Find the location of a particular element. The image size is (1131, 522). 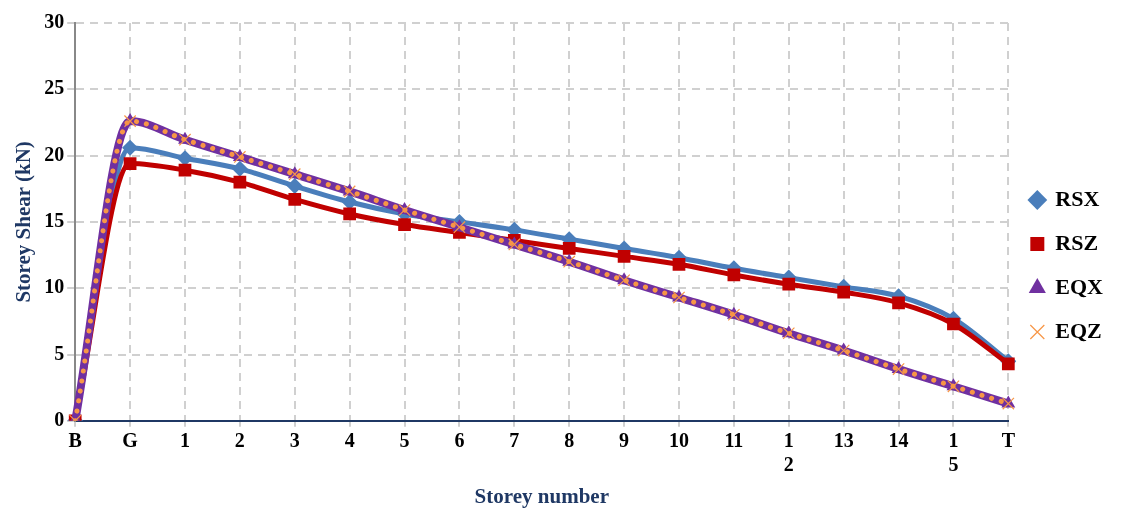

y-tick-label: 5 is located at coordinates (59, 352).